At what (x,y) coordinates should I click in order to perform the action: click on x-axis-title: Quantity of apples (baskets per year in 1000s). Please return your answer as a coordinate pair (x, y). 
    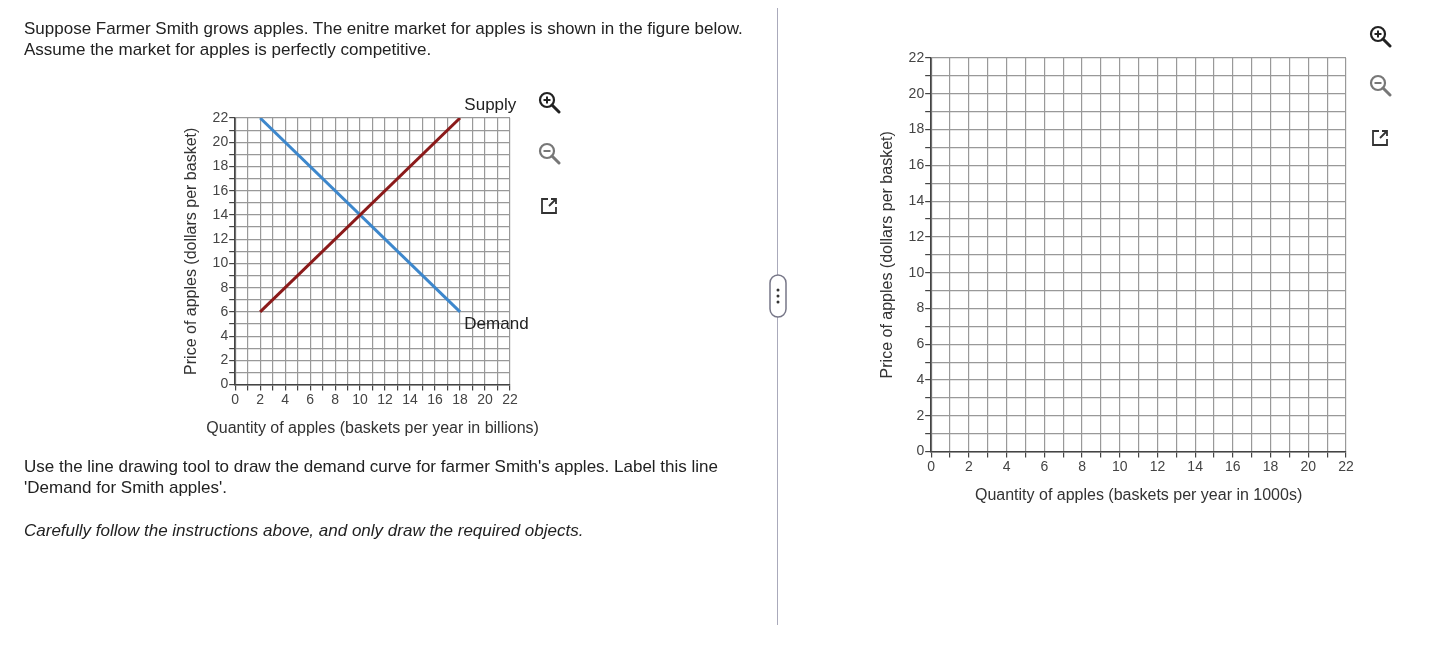
    Looking at the image, I should click on (1138, 494).